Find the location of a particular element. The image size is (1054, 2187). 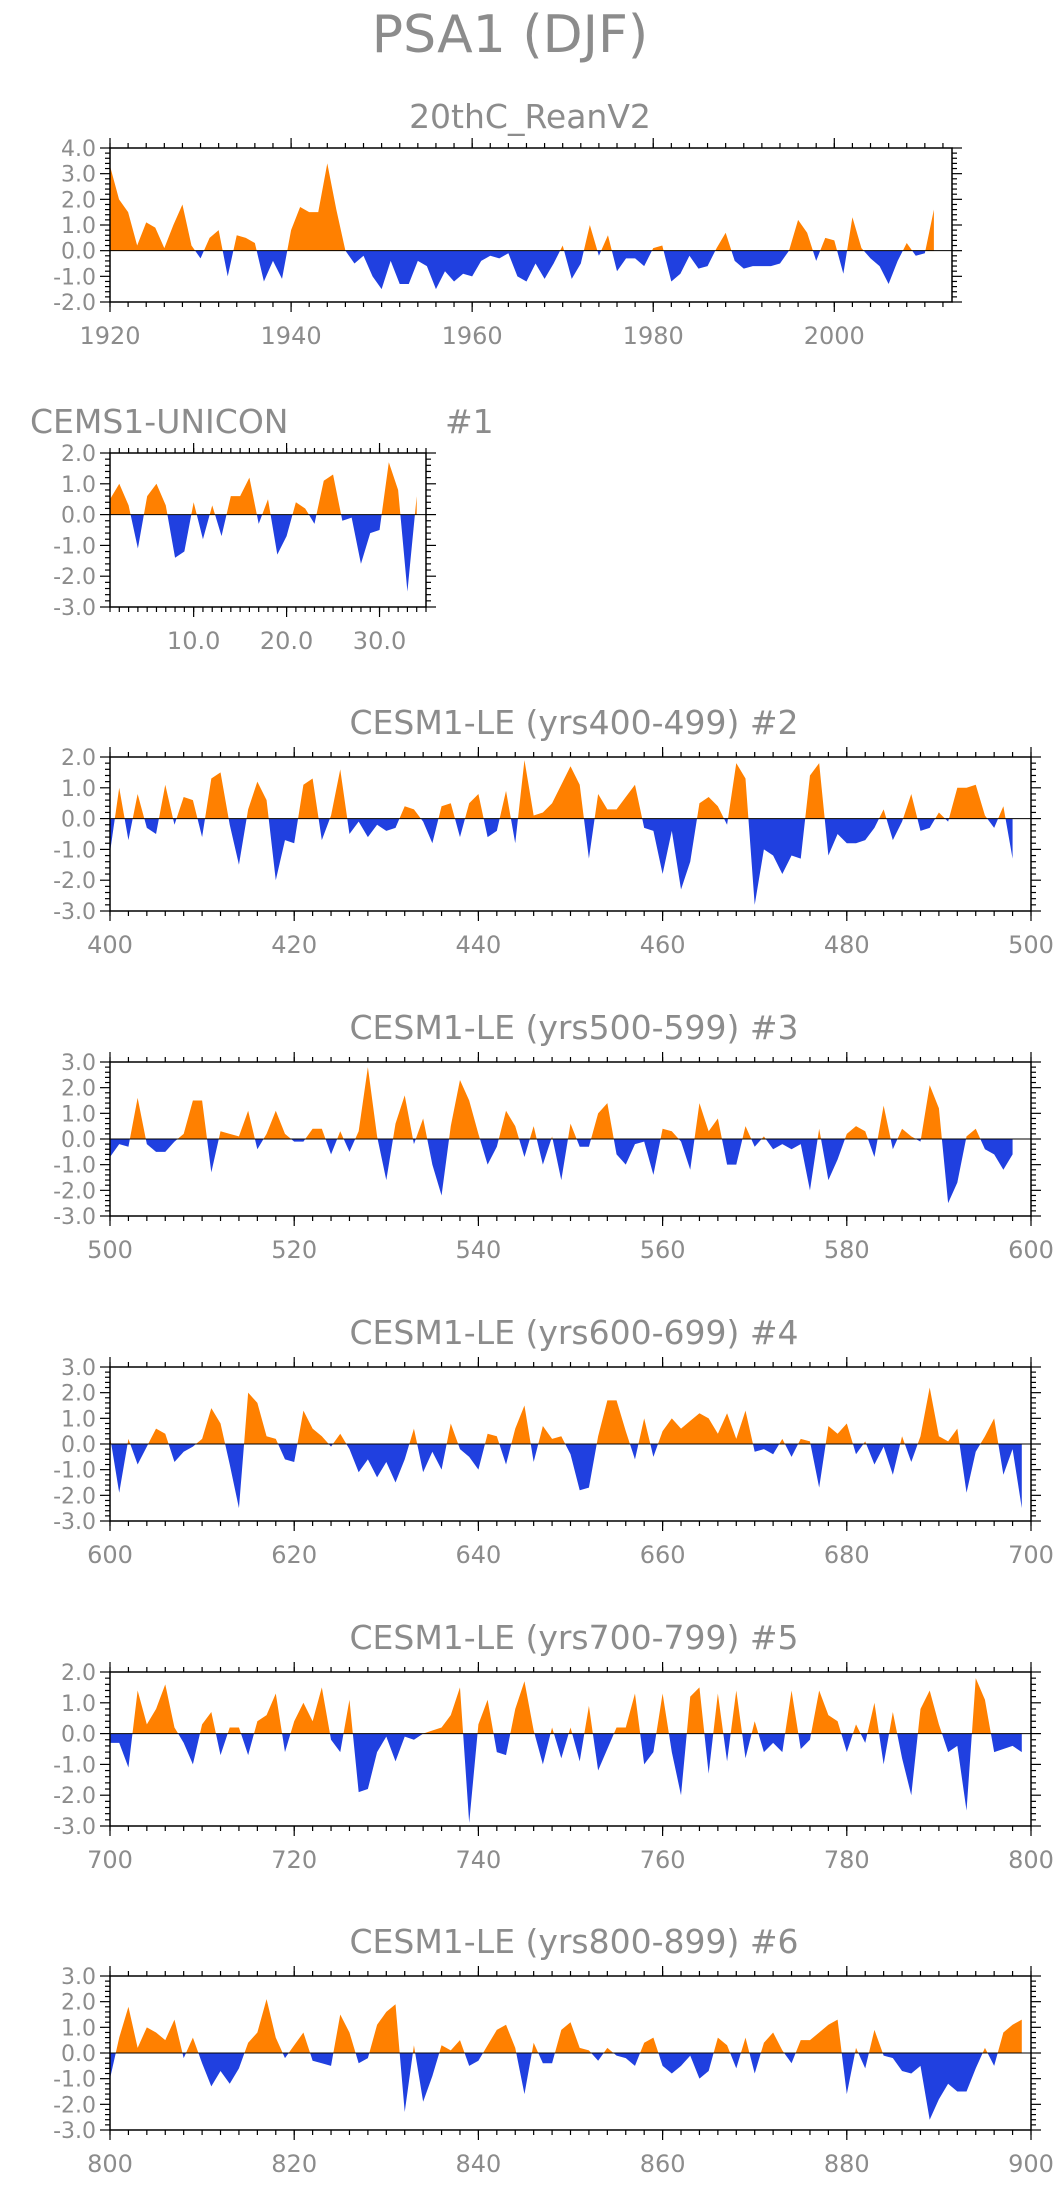

x-tick-label: 640 is located at coordinates (478, 1555).